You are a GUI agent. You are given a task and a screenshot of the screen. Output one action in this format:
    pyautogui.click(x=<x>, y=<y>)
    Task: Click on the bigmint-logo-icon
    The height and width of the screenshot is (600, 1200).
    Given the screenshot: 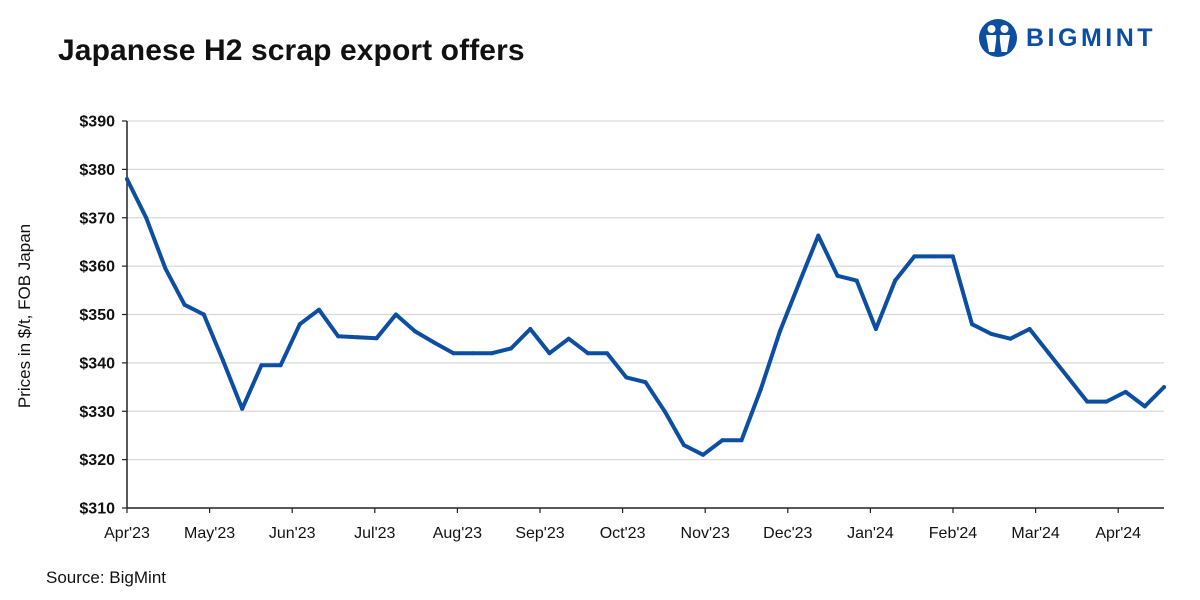 What is the action you would take?
    pyautogui.click(x=998, y=38)
    